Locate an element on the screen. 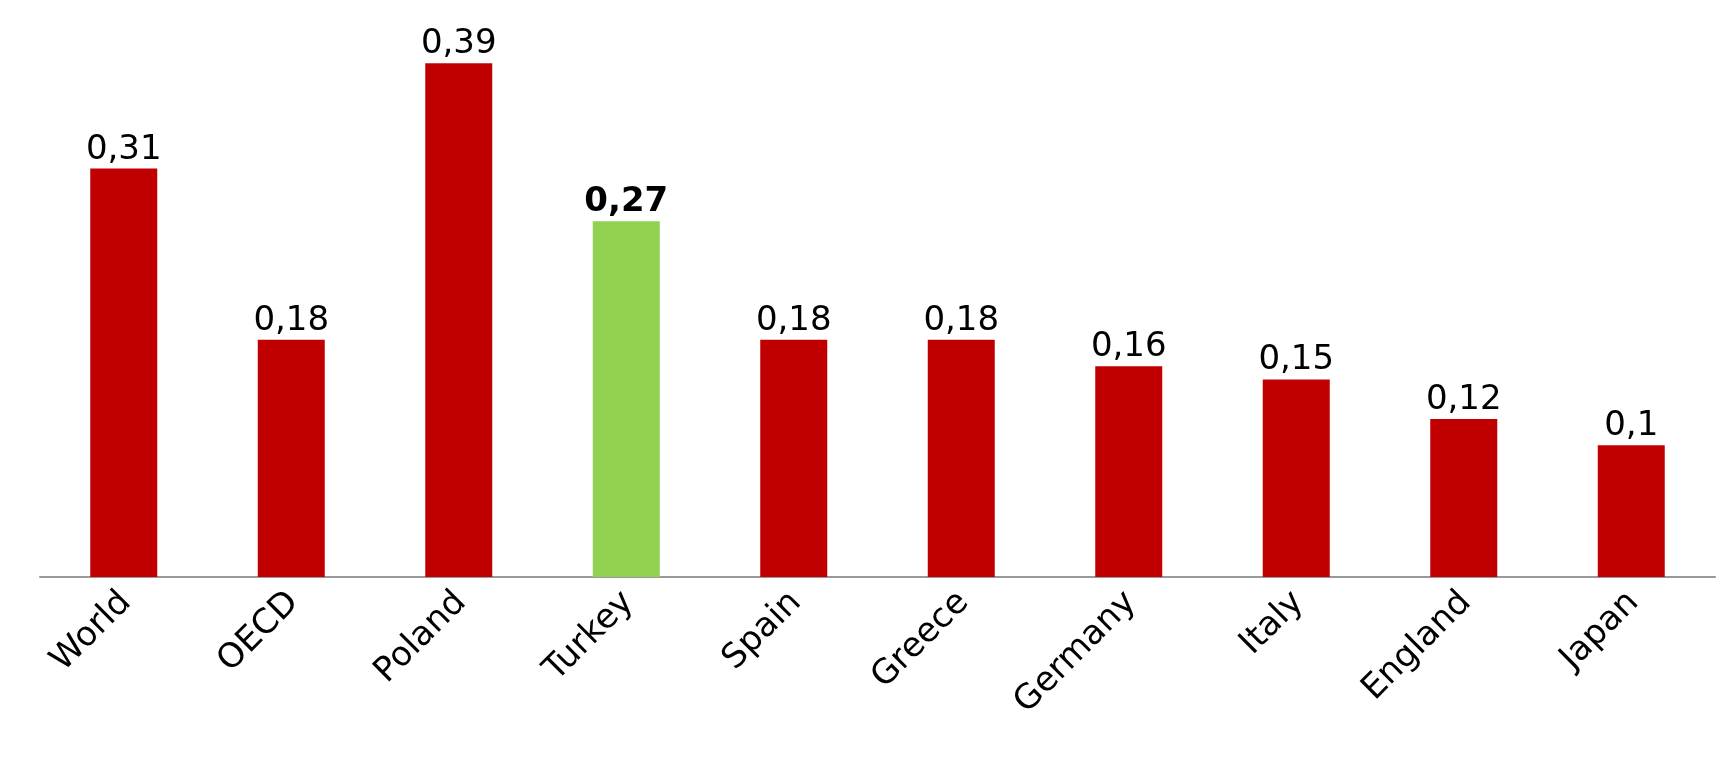 This screenshot has width=1735, height=767. data-label: 0,39 is located at coordinates (458, 41).